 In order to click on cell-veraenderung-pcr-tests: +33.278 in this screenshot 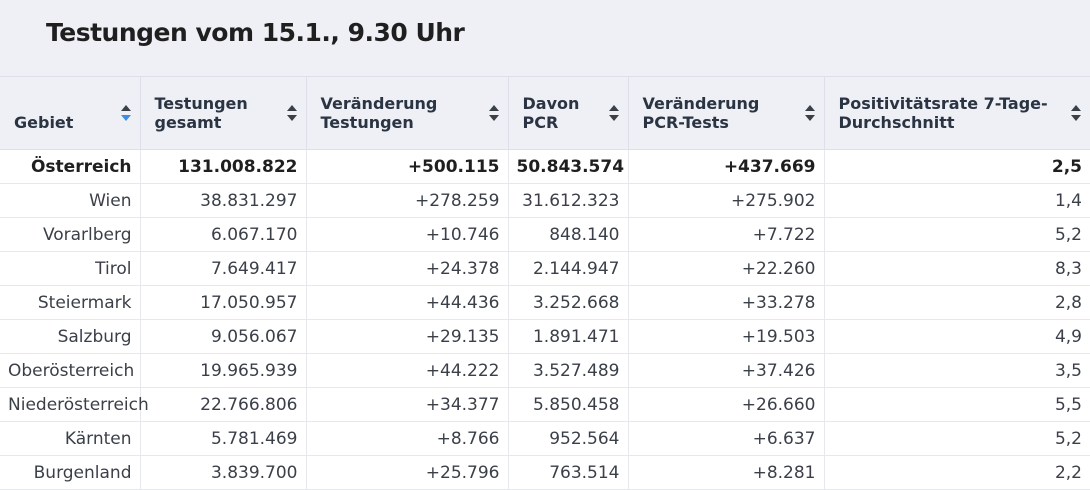, I will do `click(726, 302)`.